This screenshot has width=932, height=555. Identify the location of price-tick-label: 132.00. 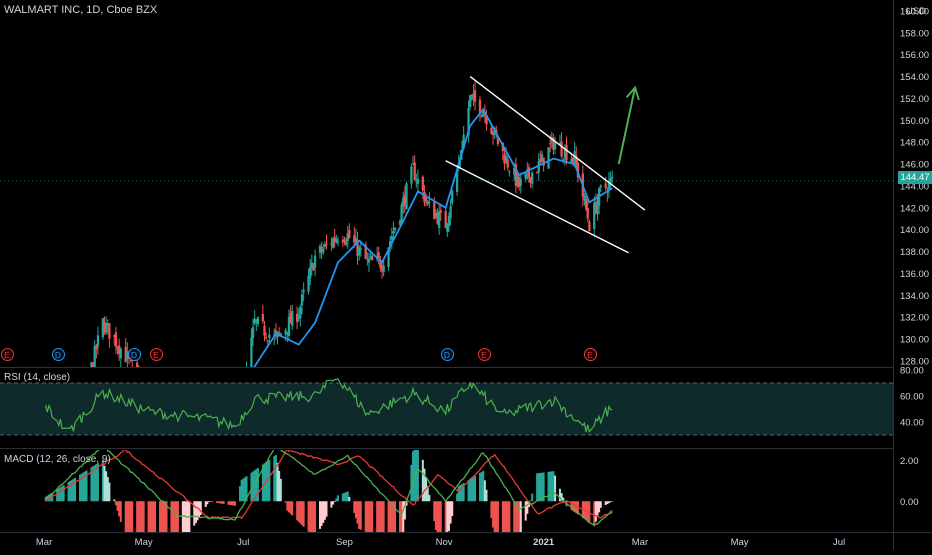
(914, 318).